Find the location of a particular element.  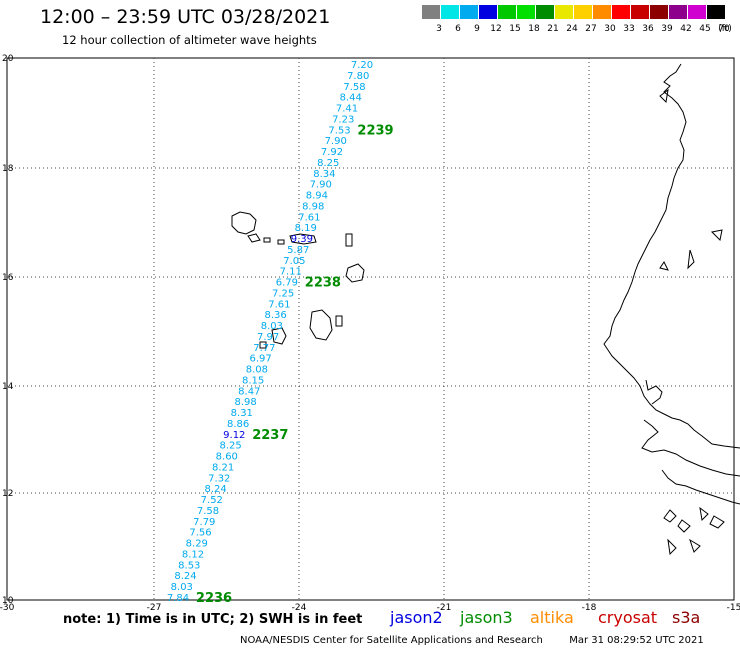

mission-cryosat: cryosat is located at coordinates (628, 617).